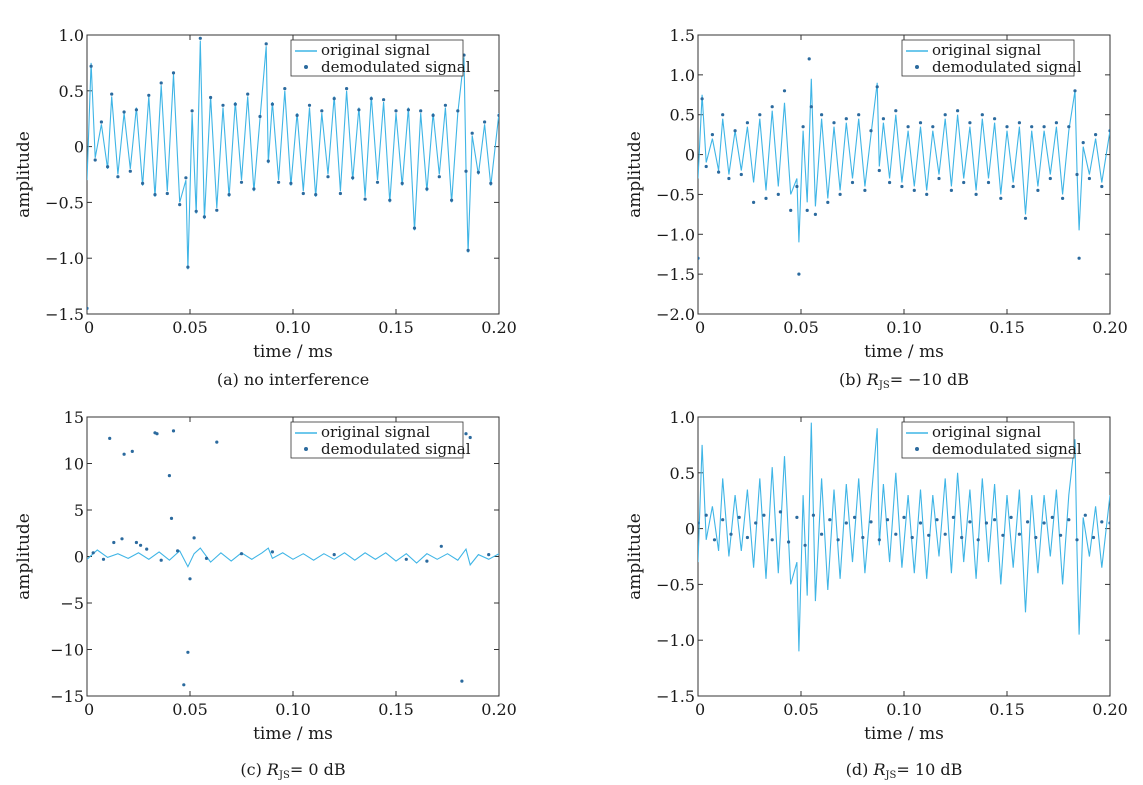 The width and height of the screenshot is (1143, 785). What do you see at coordinates (89, 709) in the screenshot?
I see `x-tick-label: 0` at bounding box center [89, 709].